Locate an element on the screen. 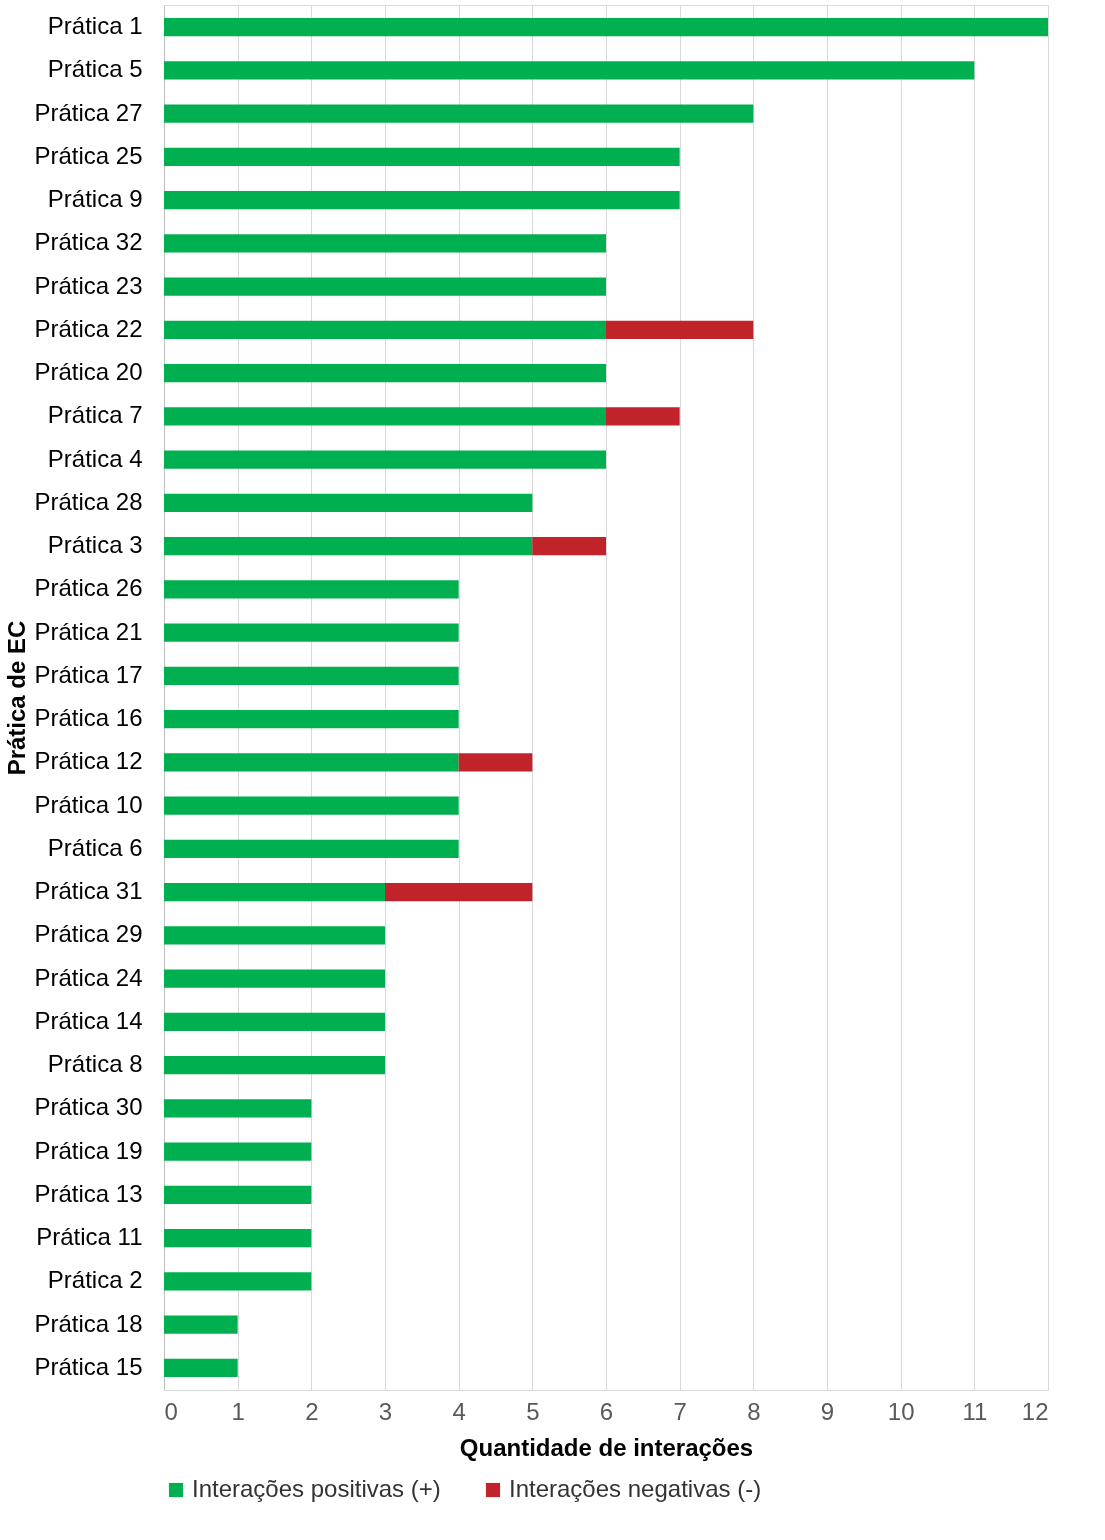 This screenshot has height=1540, width=1105. x-tick-label: 12 is located at coordinates (1035, 1411).